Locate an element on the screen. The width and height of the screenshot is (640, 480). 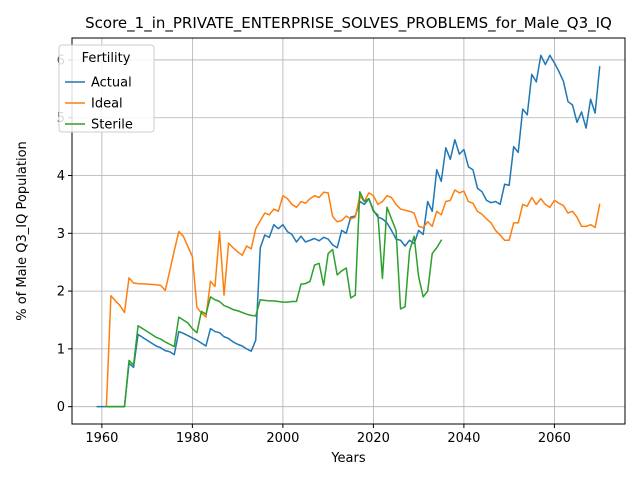
legend-label-sterile: Sterile is located at coordinates (112, 125).